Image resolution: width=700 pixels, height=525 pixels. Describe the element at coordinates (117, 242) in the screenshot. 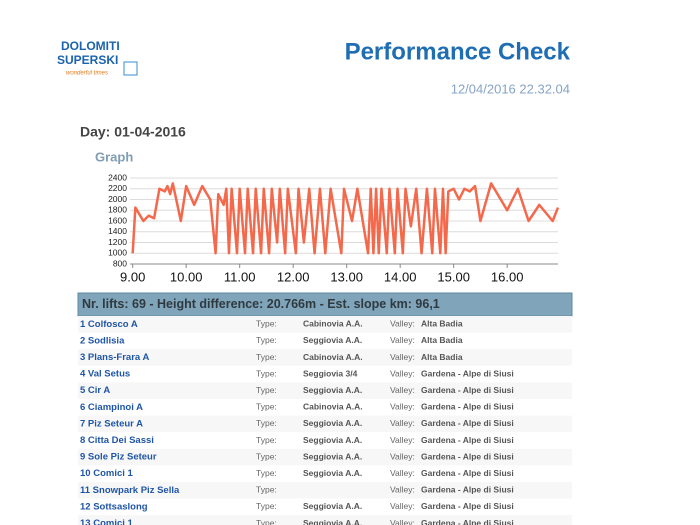

I see `y-tick-label: 1200` at that location.